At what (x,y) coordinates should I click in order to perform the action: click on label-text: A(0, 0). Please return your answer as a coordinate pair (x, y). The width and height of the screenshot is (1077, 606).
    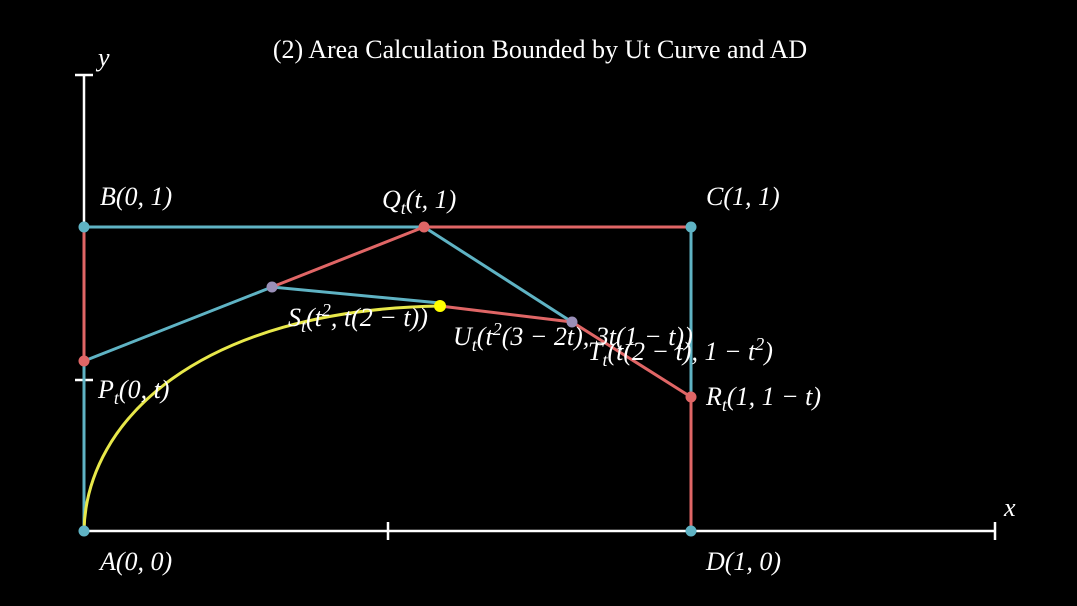
    Looking at the image, I should click on (135, 561).